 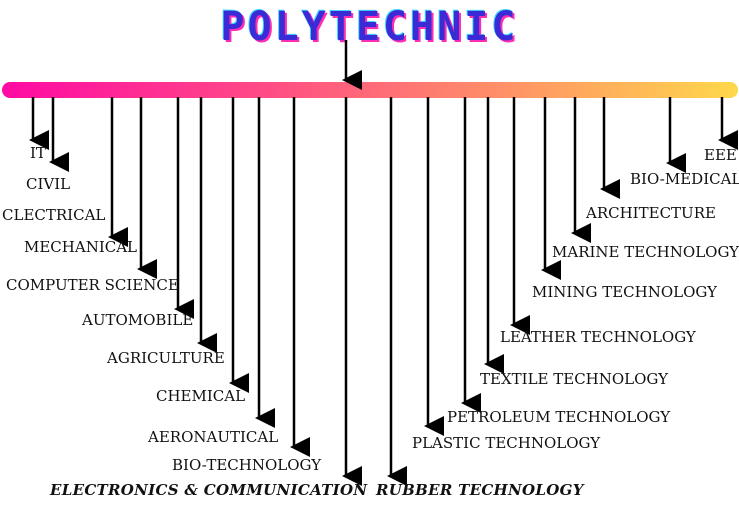 What do you see at coordinates (651, 213) in the screenshot?
I see `branch-label-architecture: ARCHITECTURE` at bounding box center [651, 213].